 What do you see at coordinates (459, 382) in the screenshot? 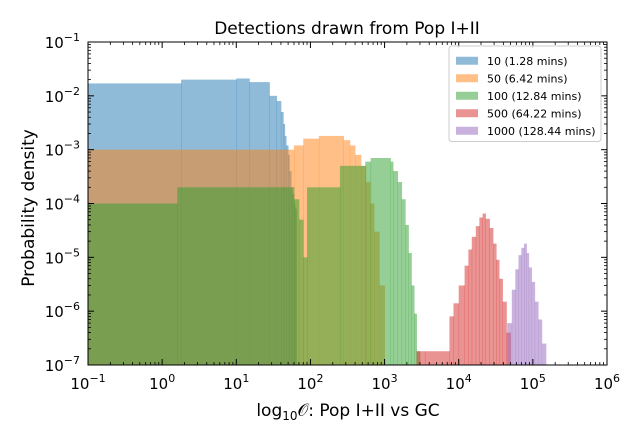
I see `x-tick-label: 10⁴` at bounding box center [459, 382].